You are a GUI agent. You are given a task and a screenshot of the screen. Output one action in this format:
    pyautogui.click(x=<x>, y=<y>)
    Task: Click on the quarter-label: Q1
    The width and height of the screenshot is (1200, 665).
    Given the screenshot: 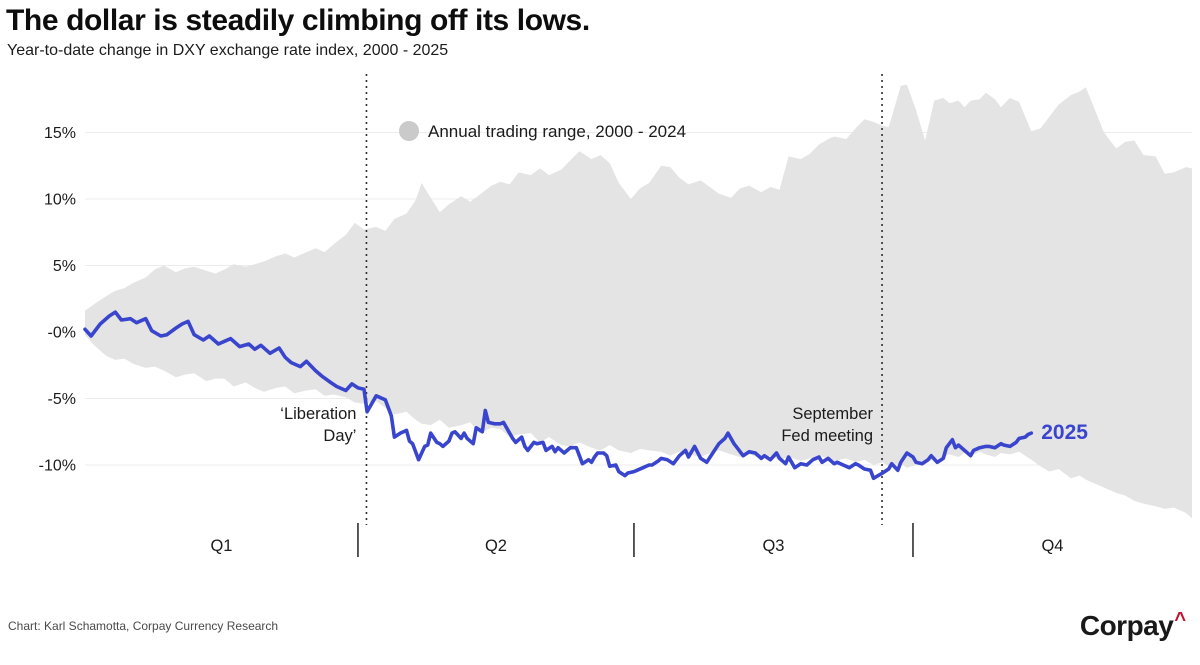 What is the action you would take?
    pyautogui.click(x=221, y=546)
    